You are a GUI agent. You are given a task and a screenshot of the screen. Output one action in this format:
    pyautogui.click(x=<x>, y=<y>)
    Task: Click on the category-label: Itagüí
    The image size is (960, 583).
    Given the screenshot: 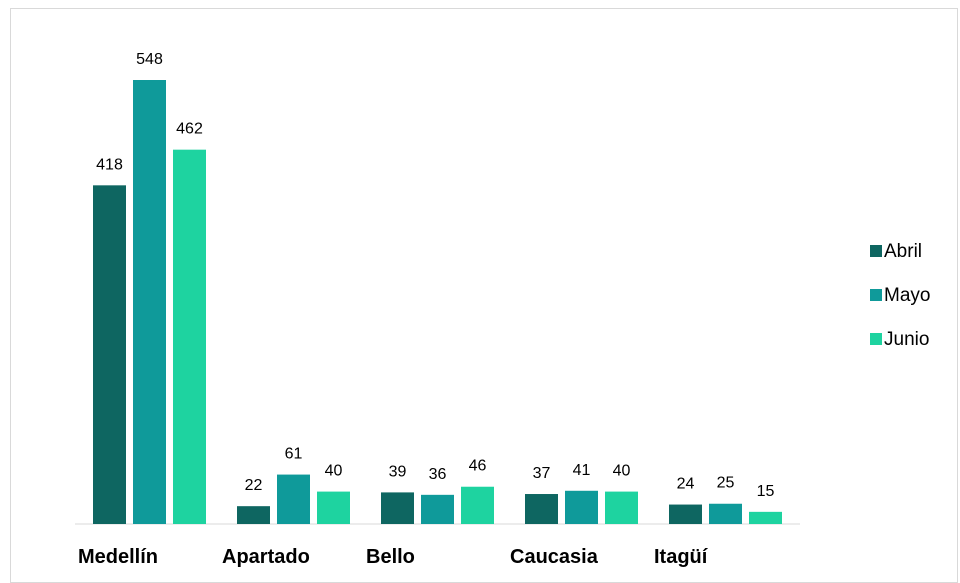 What is the action you would take?
    pyautogui.click(x=681, y=557)
    